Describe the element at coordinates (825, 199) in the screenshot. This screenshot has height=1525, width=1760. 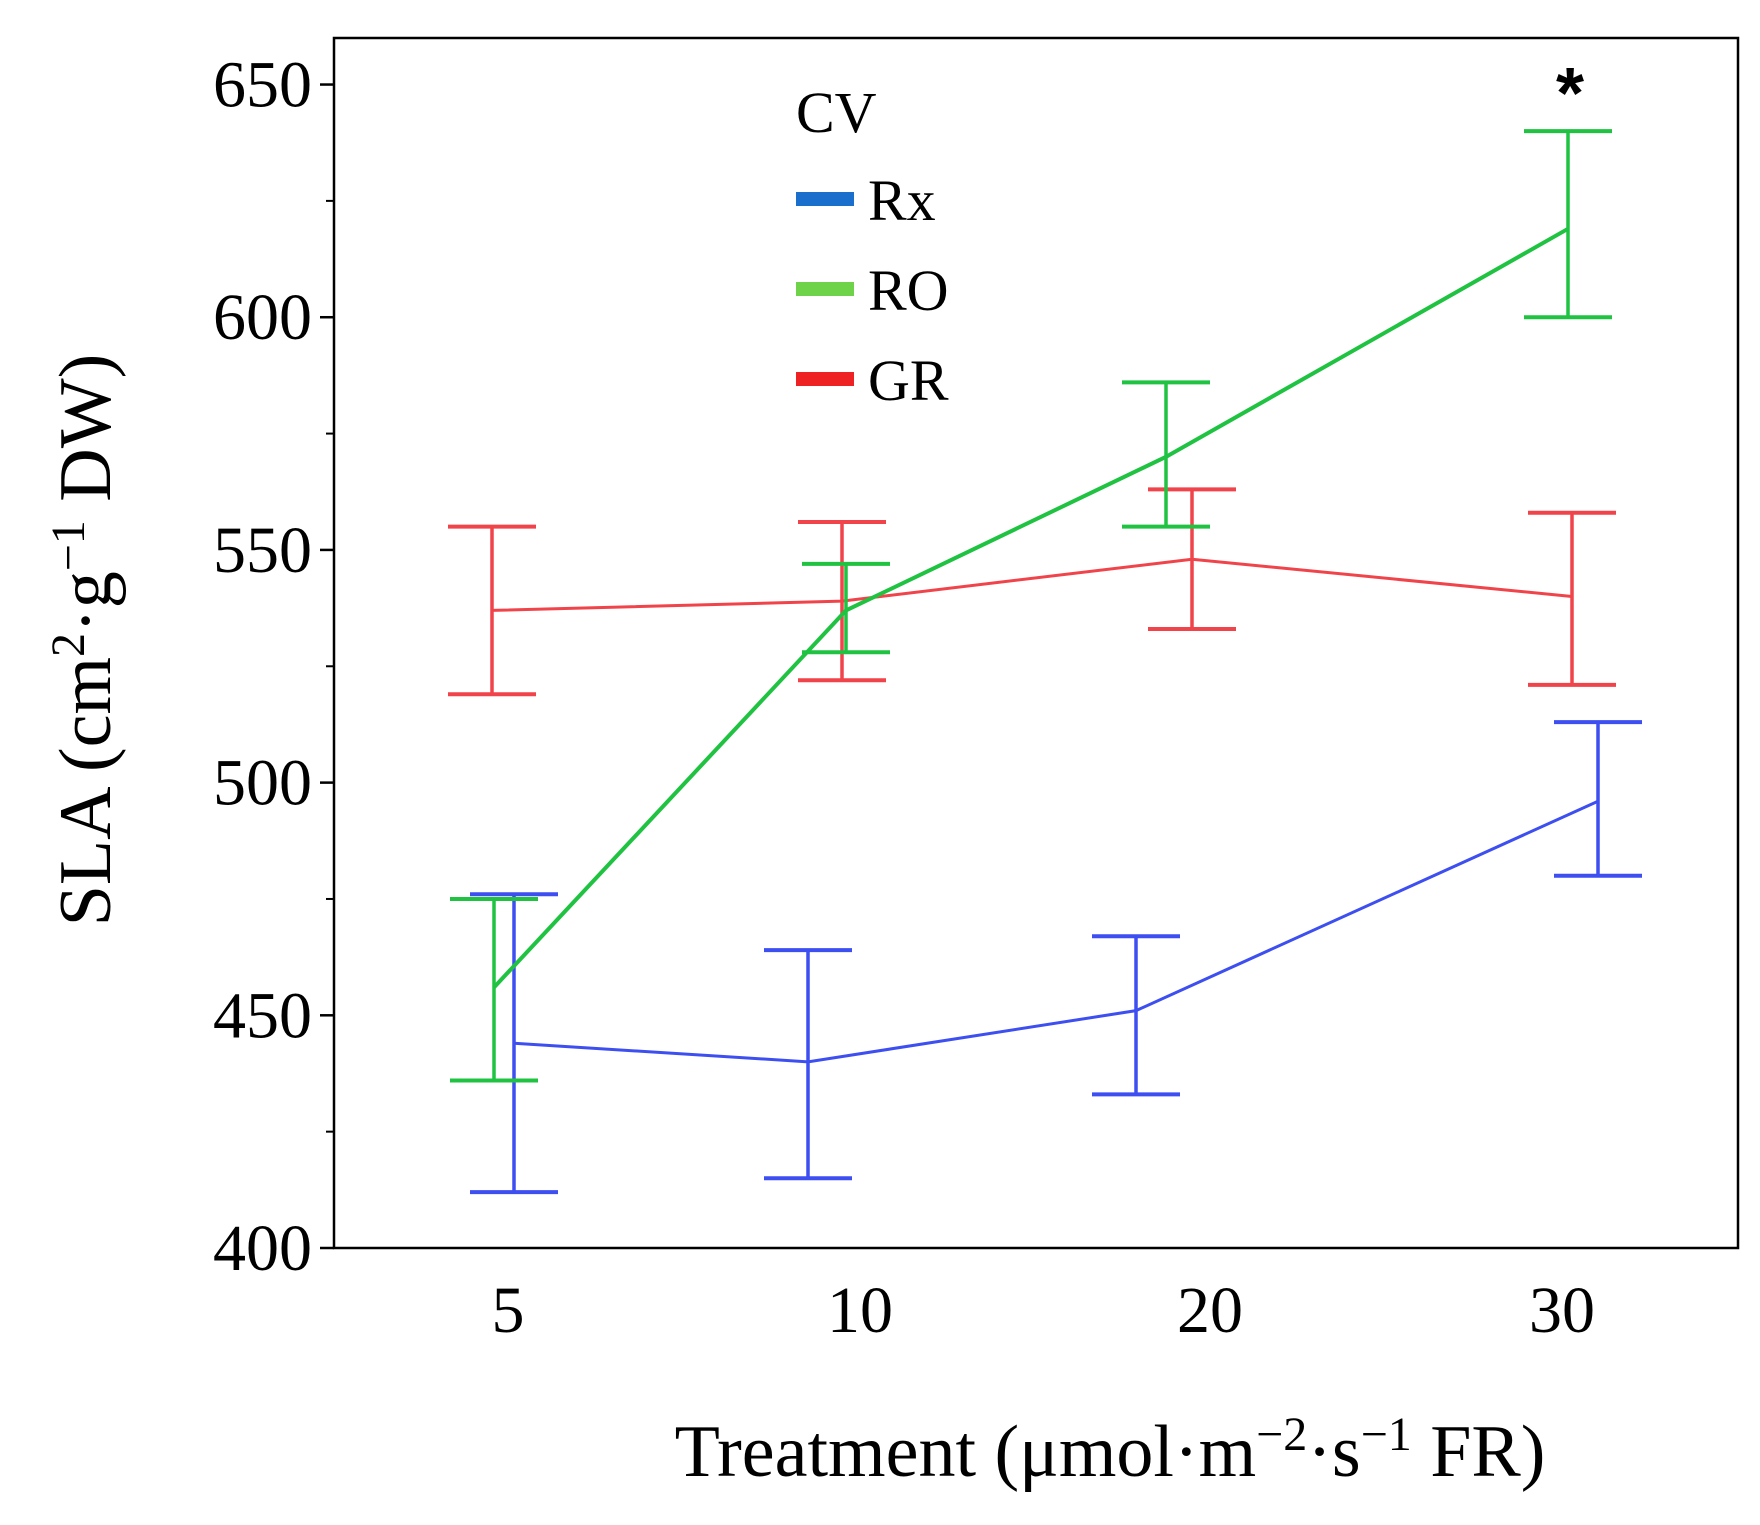
I see `legend-swatch-rx` at that location.